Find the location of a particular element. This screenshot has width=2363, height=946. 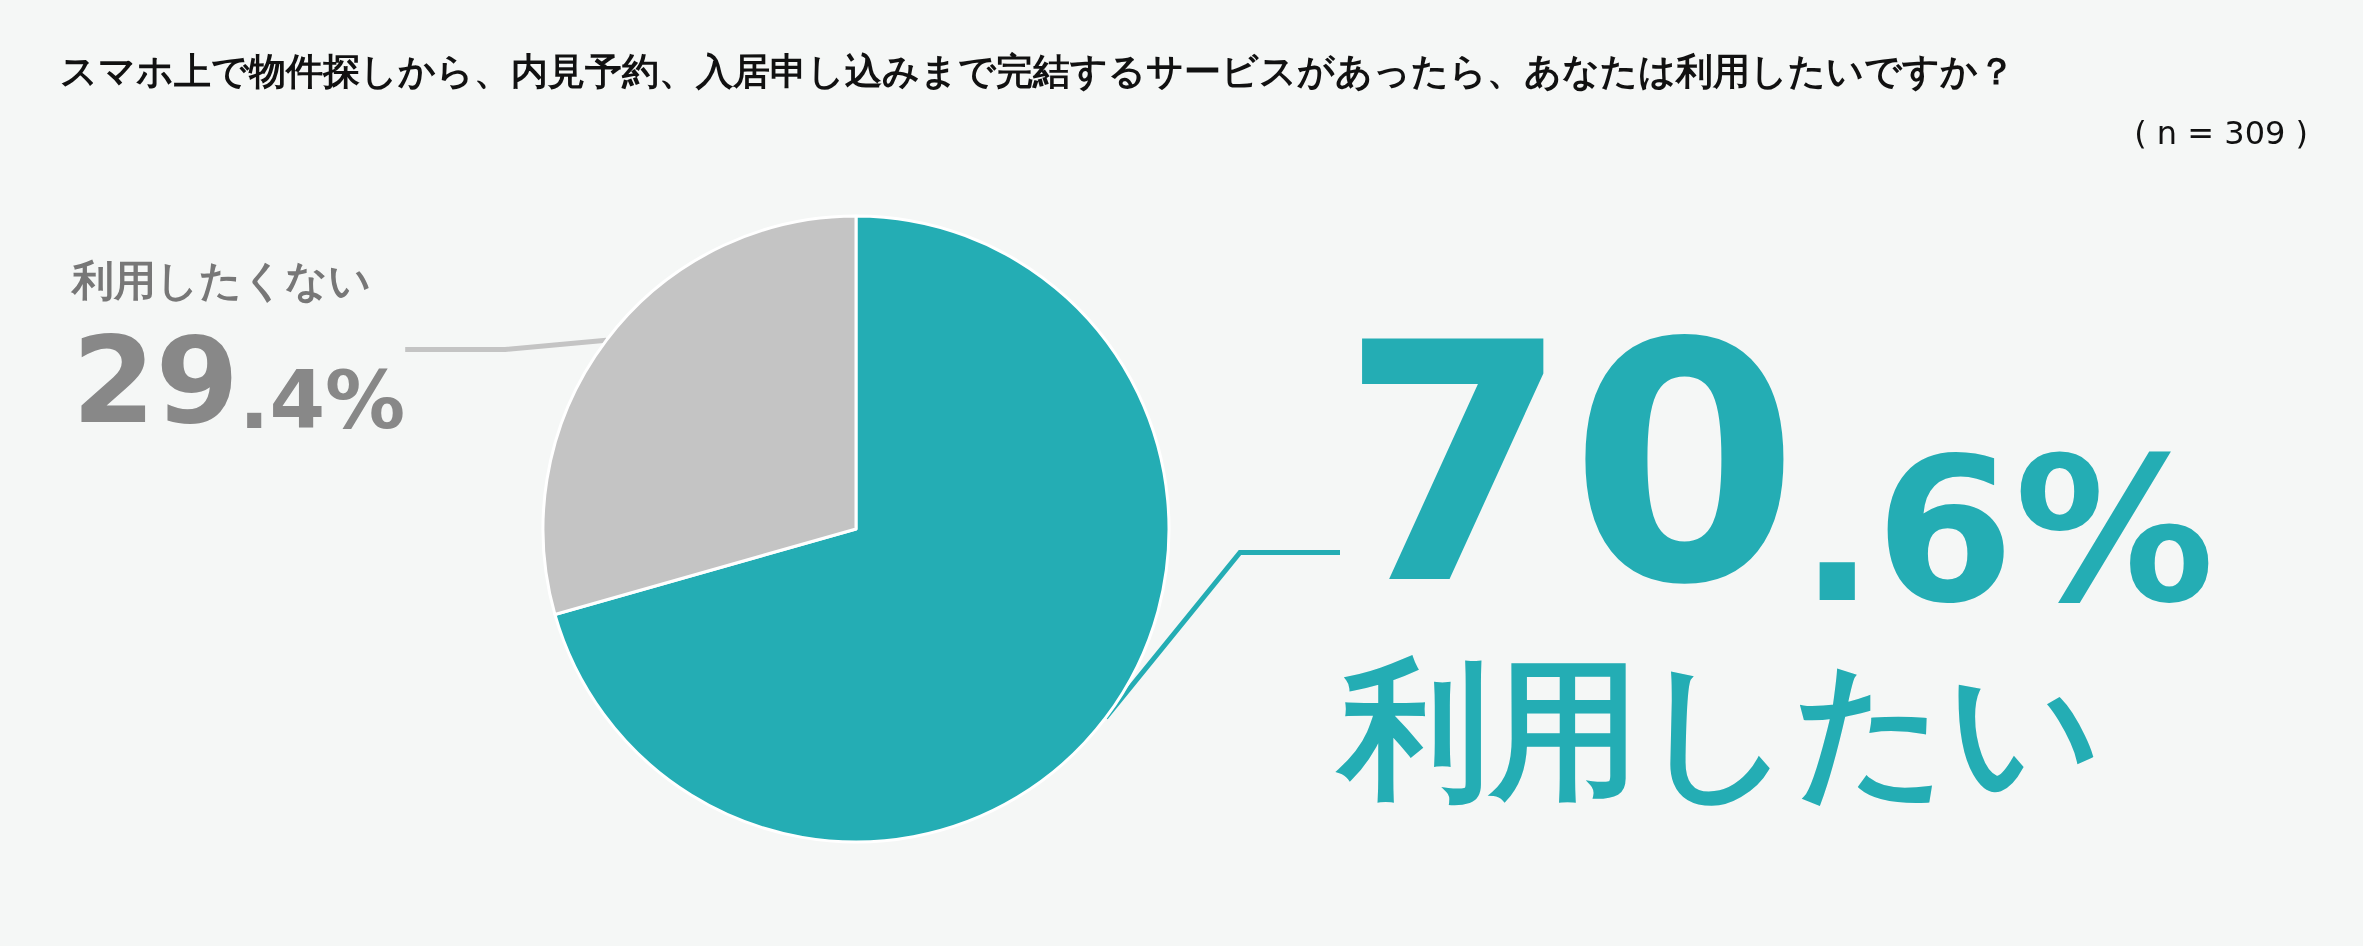

chart-title: スマホ上で物件探しから、内見予約、入居申し込みまで完結するサービスがあったら、あなたは利用したいですか？ is located at coordinates (1037, 71).